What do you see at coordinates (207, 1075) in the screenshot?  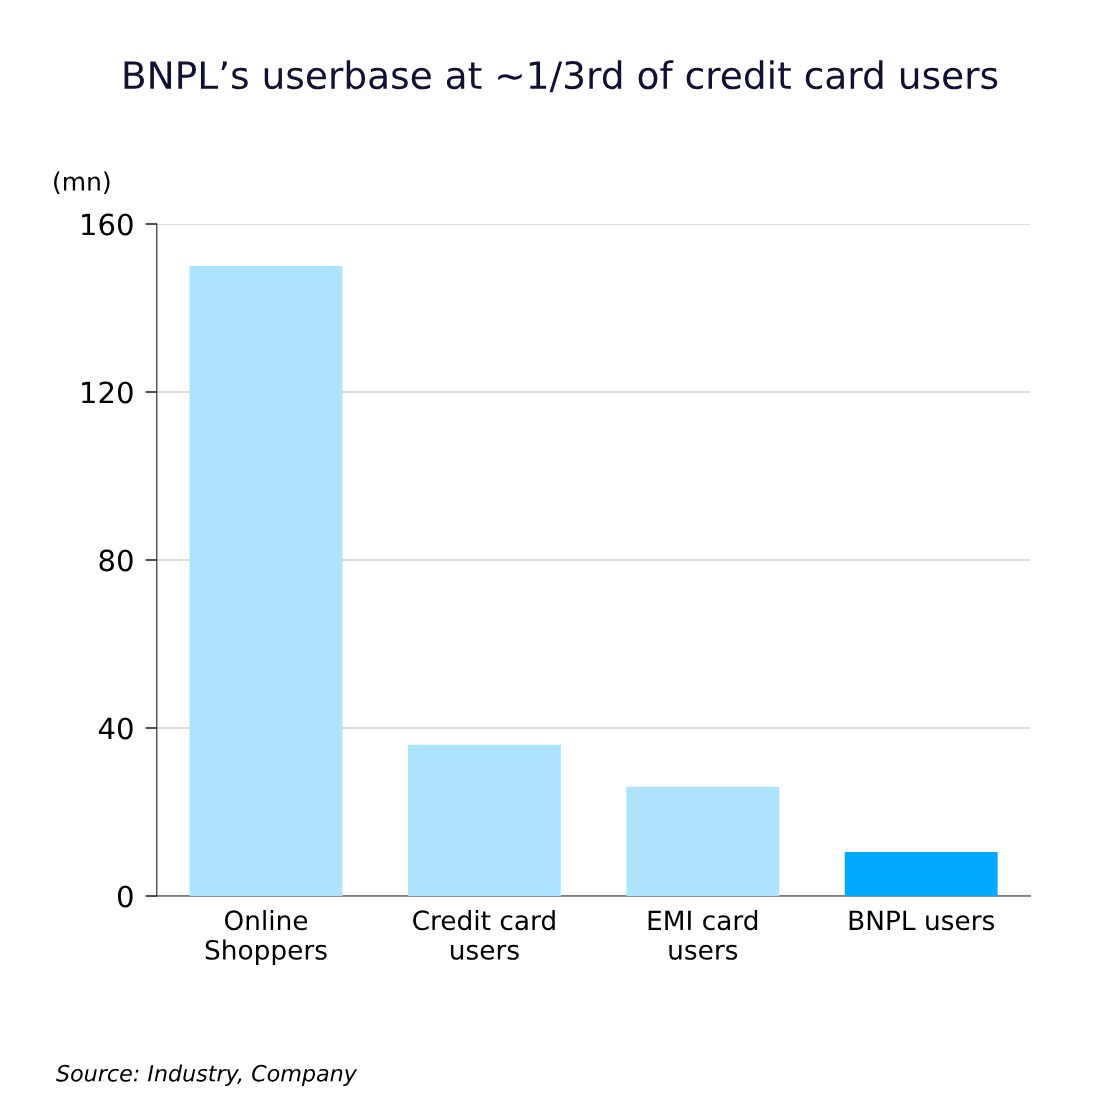 I see `source-note: Source: Industry, Company` at bounding box center [207, 1075].